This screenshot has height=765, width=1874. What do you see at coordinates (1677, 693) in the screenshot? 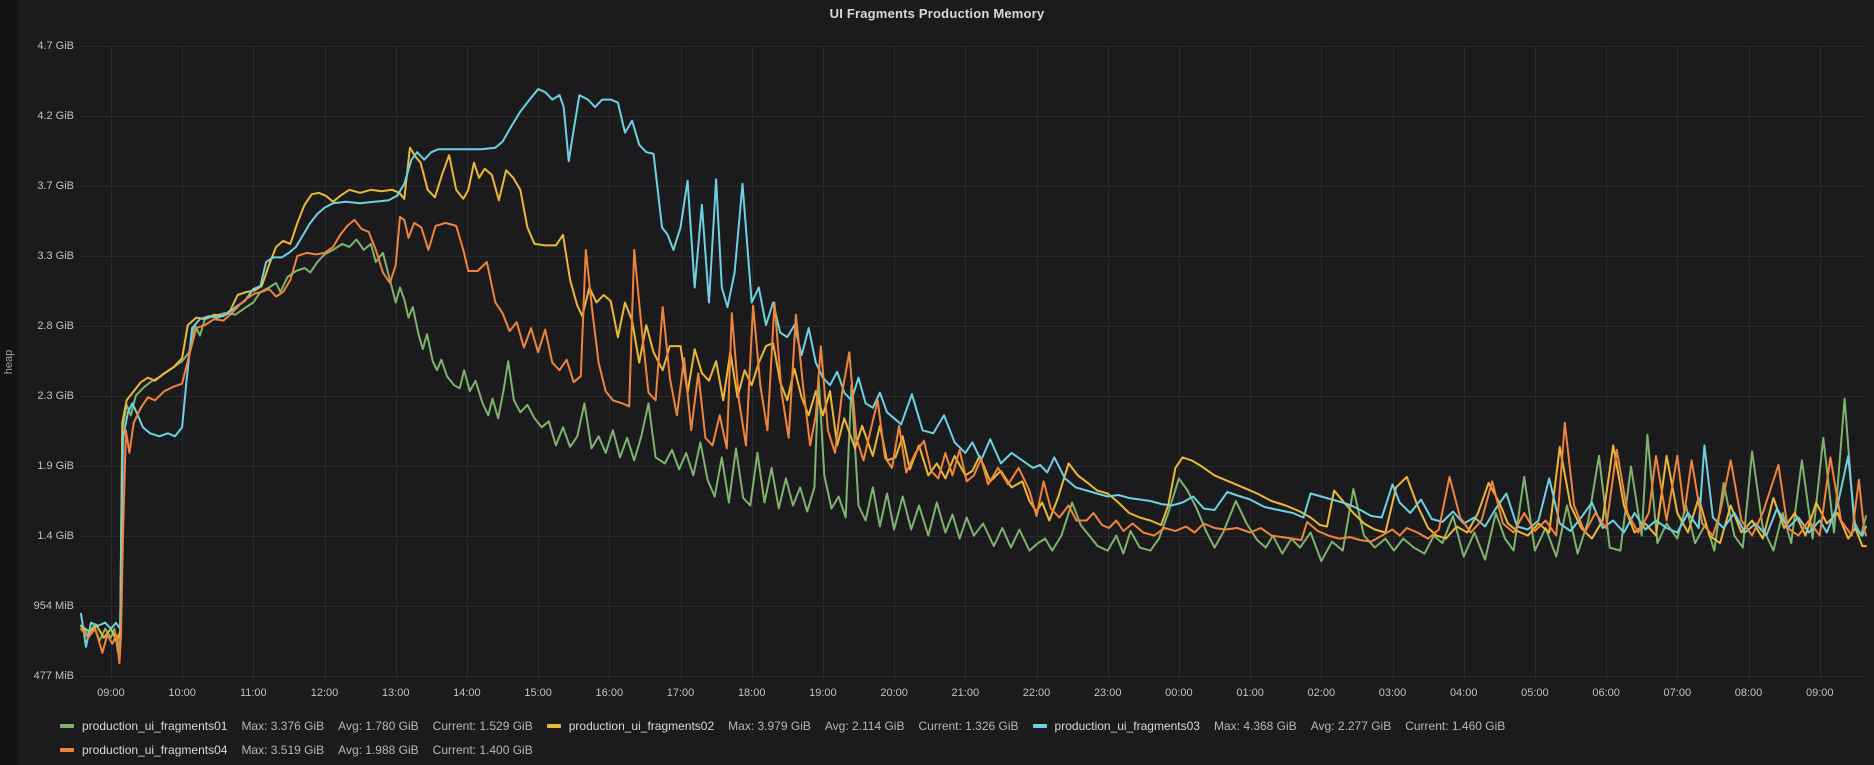
I see `x-axis-tick-label: 07:00` at bounding box center [1677, 693].